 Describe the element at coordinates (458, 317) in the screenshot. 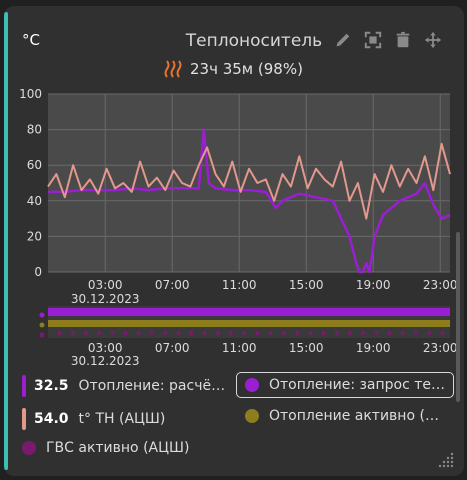

I see `scrollbar` at that location.